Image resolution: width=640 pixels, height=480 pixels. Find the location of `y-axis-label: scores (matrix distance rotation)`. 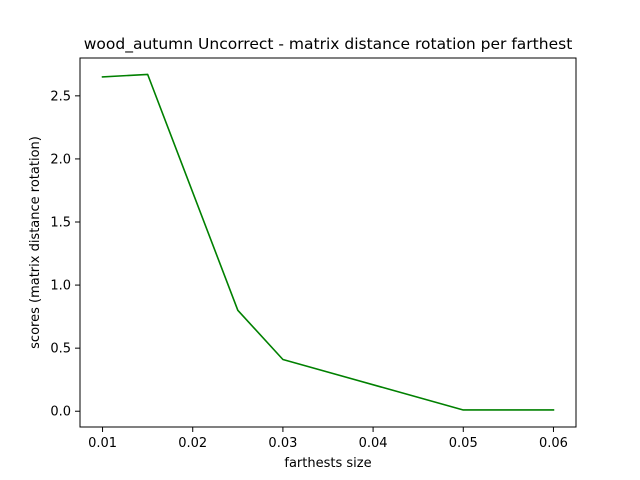

y-axis-label: scores (matrix distance rotation) is located at coordinates (35, 242).